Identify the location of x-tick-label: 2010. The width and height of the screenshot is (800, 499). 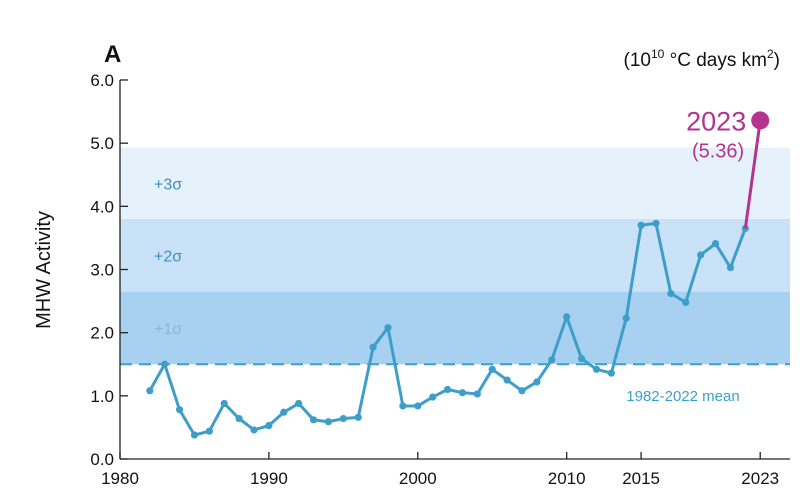
(567, 478).